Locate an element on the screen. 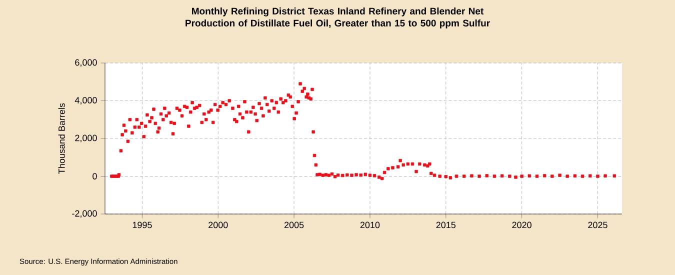 The width and height of the screenshot is (675, 275). x-tick-label: 2015 is located at coordinates (446, 225).